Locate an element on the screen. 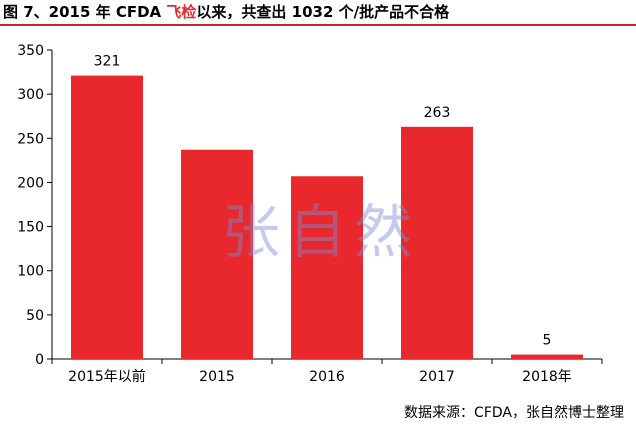 The image size is (636, 432). data-label: 321 is located at coordinates (107, 62).